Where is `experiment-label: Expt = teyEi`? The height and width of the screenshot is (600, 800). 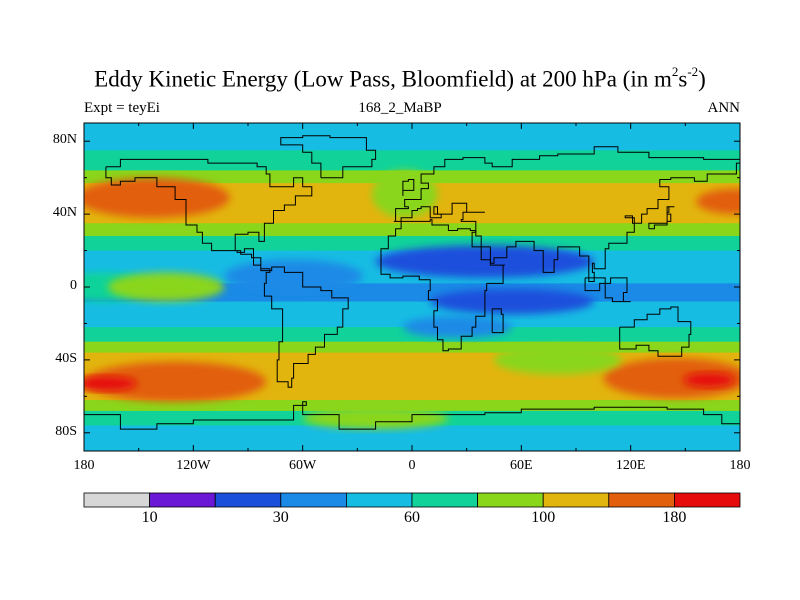
experiment-label: Expt = teyEi is located at coordinates (122, 108).